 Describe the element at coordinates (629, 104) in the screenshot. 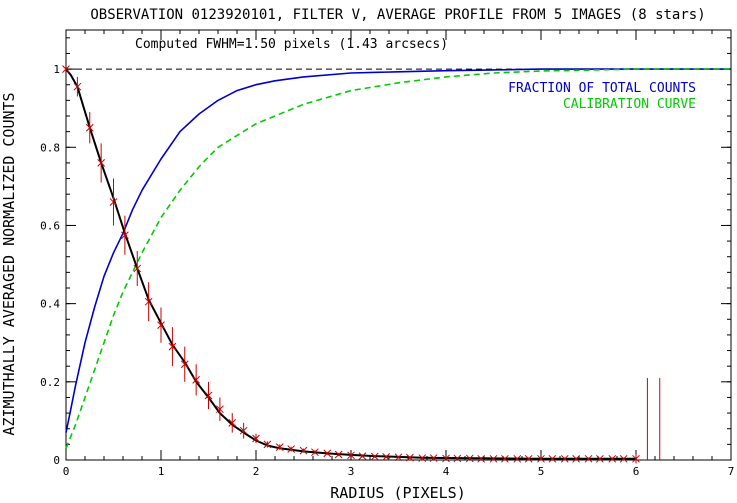

I see `legend-entry-calibration: CALIBRATION CURVE` at that location.